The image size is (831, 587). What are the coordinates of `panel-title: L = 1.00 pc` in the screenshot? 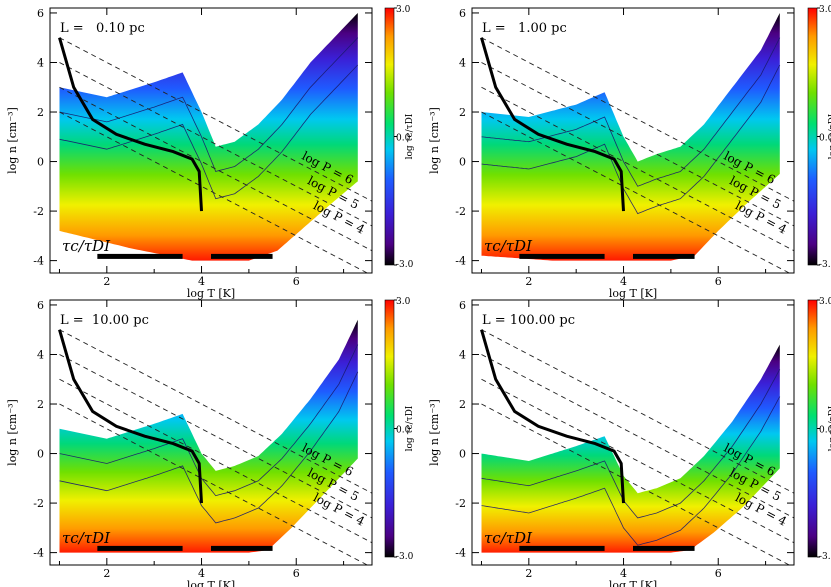 It's located at (524, 28).